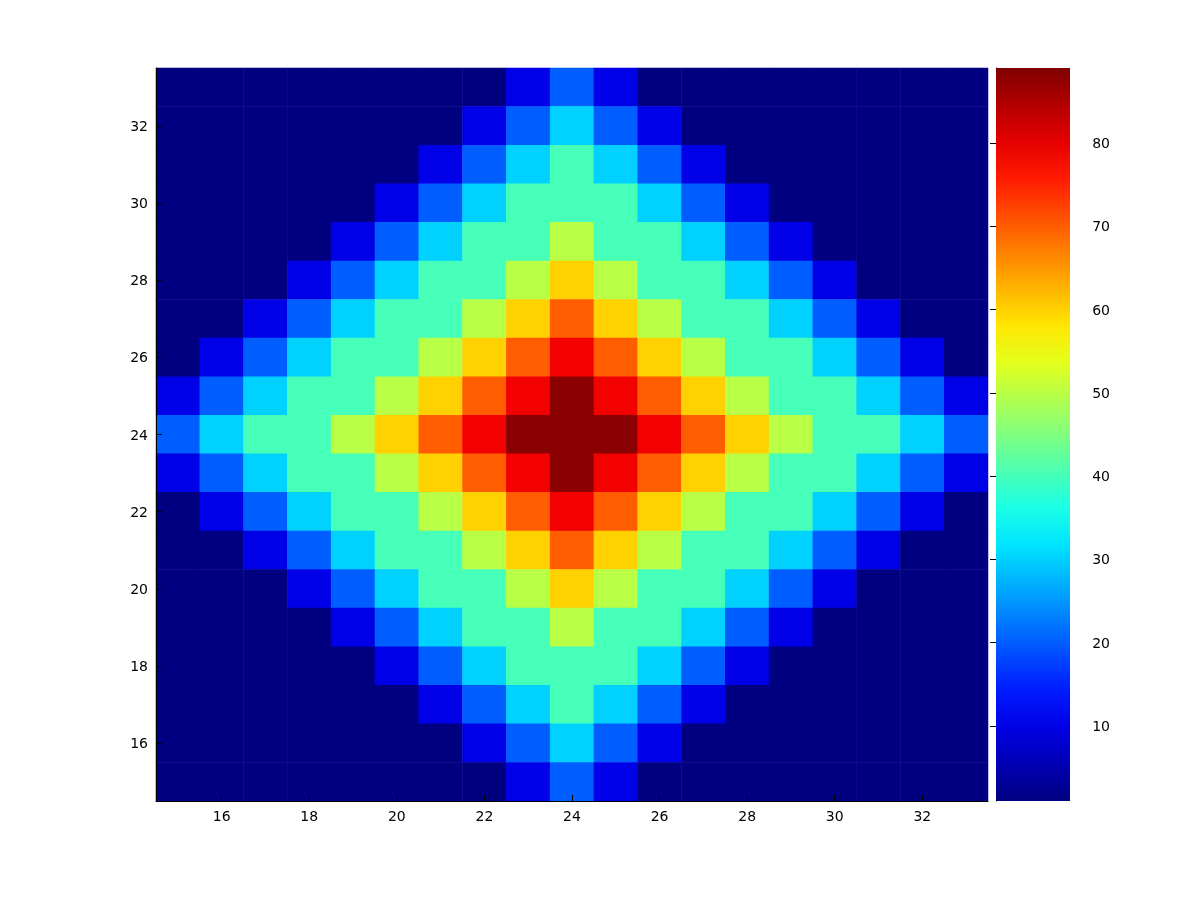  I want to click on x-tick-label: 20, so click(396, 816).